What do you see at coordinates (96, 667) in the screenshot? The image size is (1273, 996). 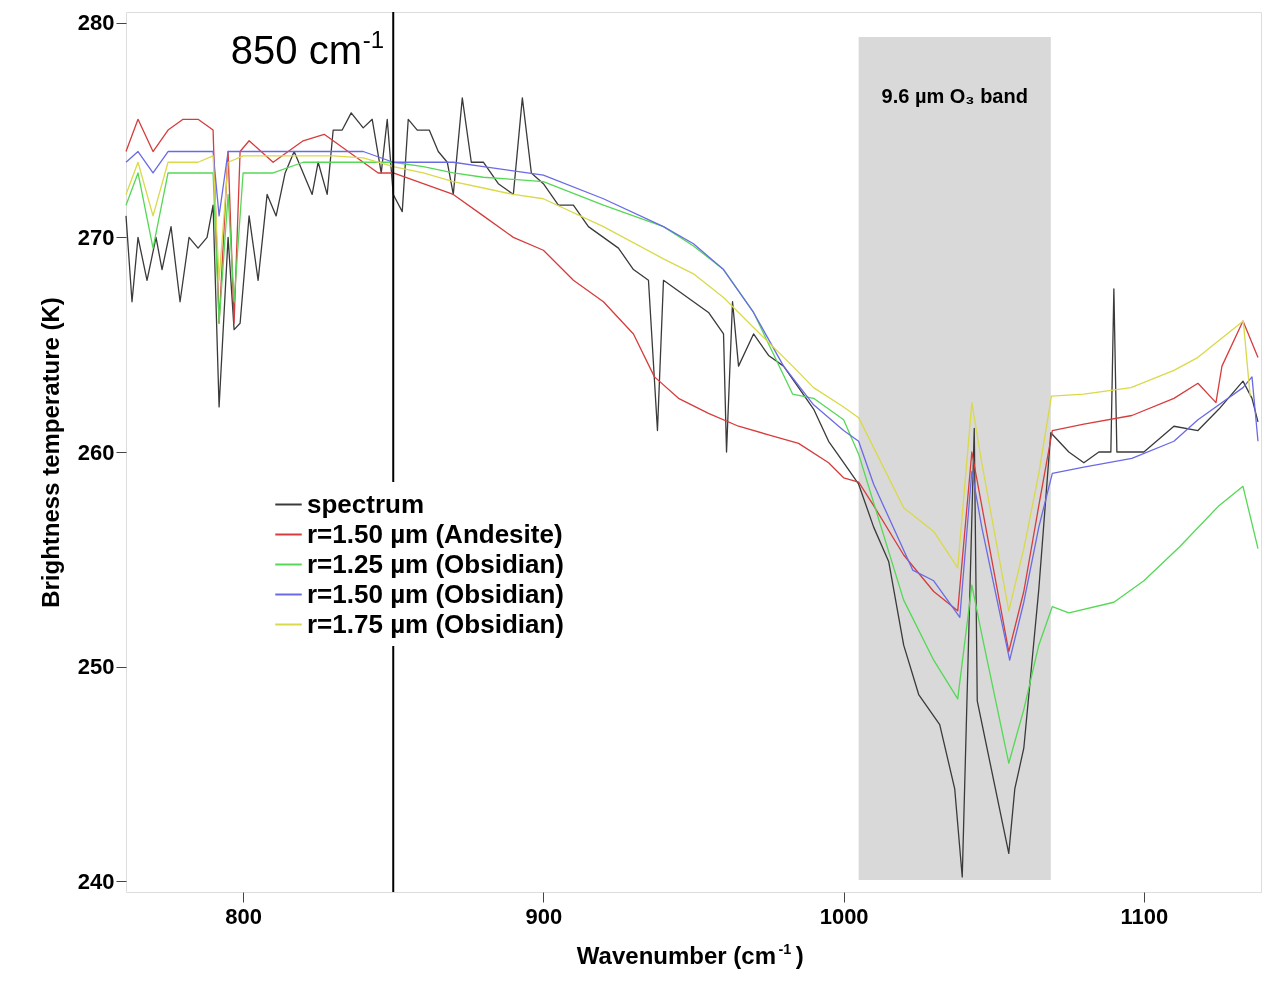 I see `y-tick-label: 250` at bounding box center [96, 667].